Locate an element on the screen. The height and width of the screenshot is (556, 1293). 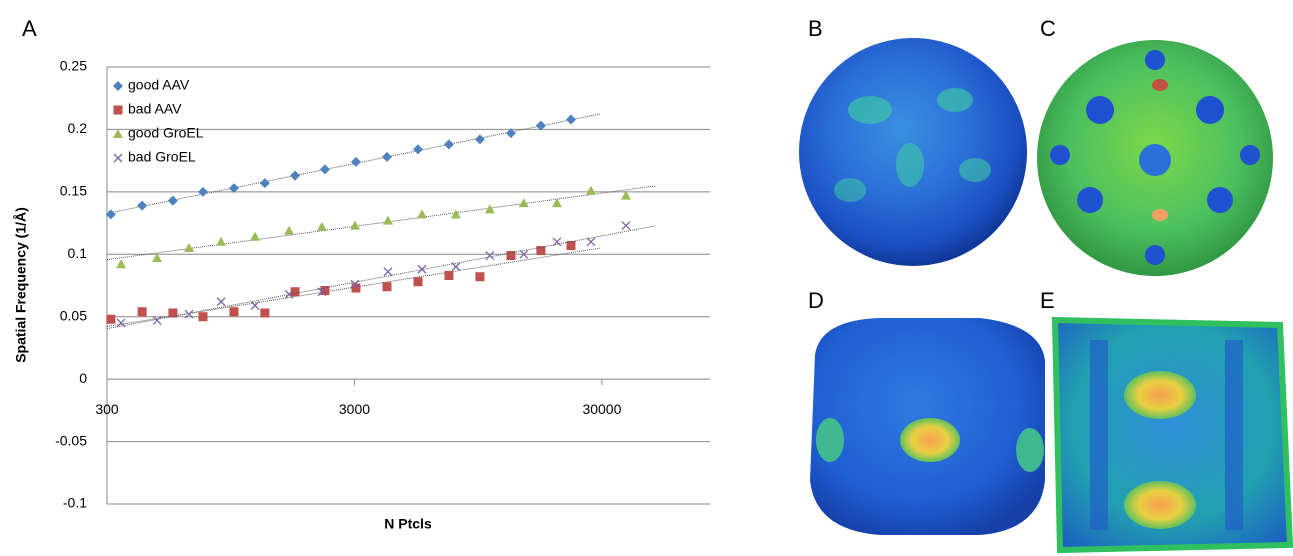
map-d is located at coordinates (927, 426).